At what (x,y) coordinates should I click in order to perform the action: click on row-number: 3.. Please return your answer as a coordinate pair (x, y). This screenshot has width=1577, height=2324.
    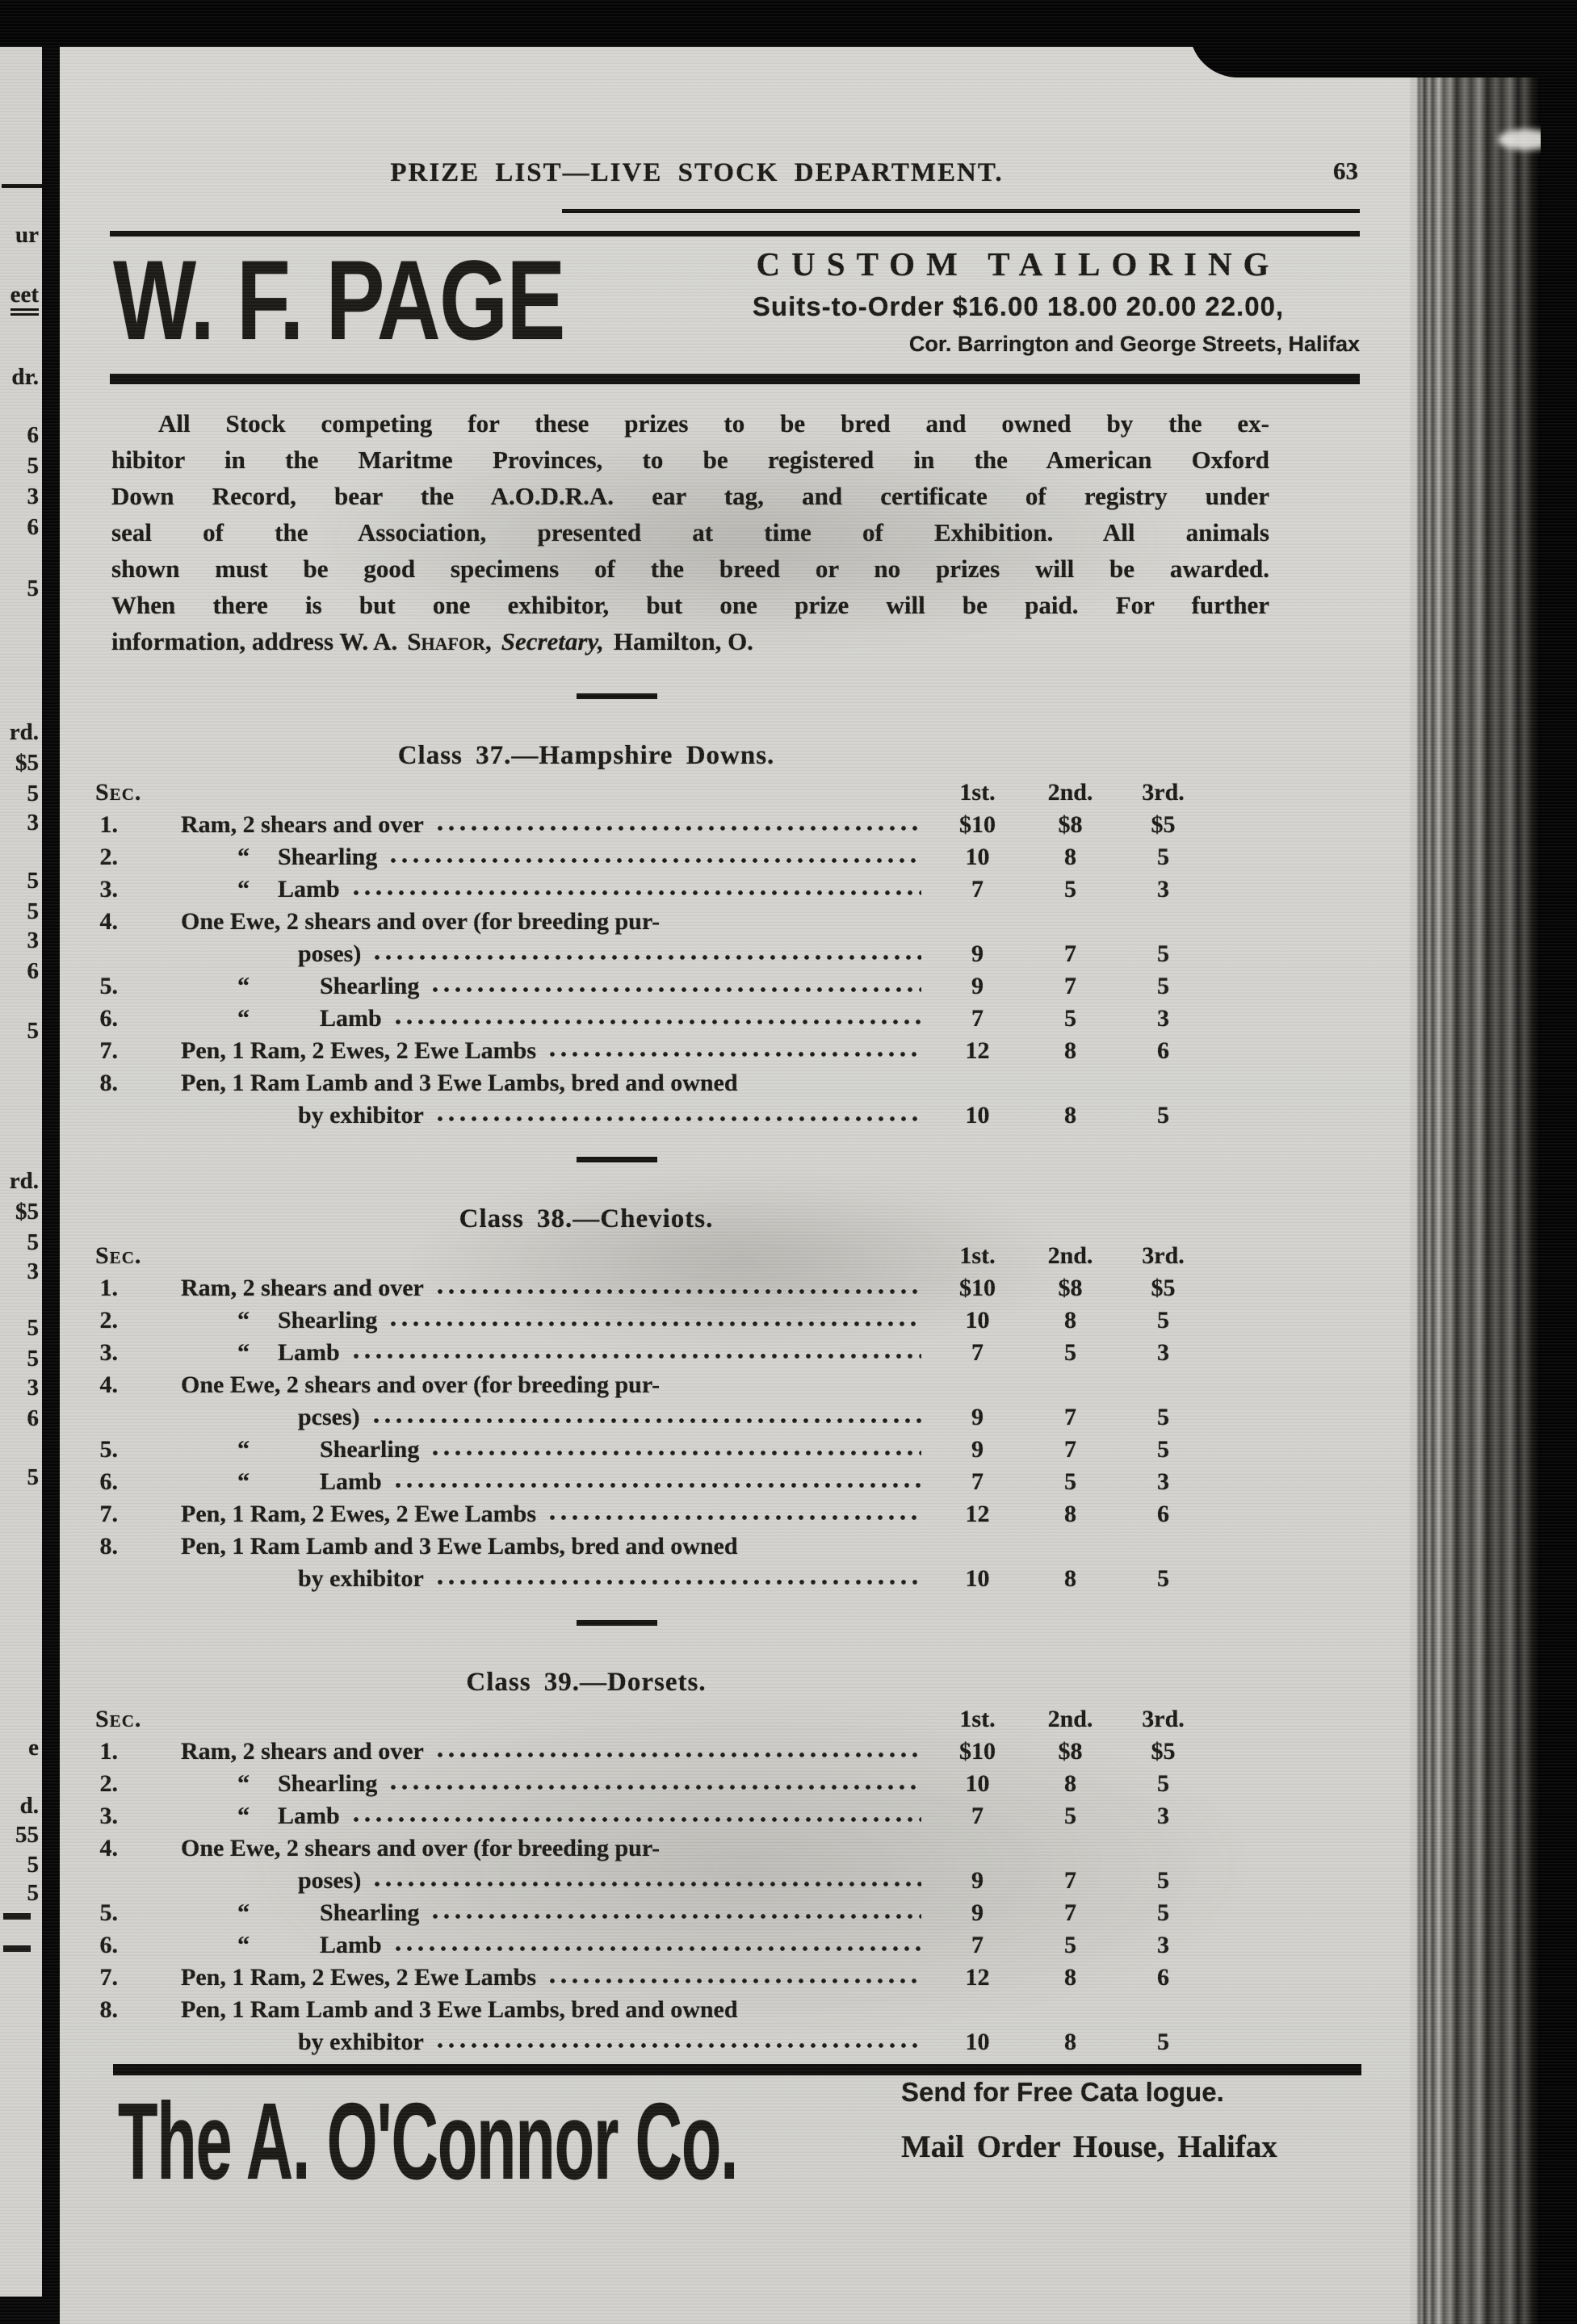
    Looking at the image, I should click on (109, 1352).